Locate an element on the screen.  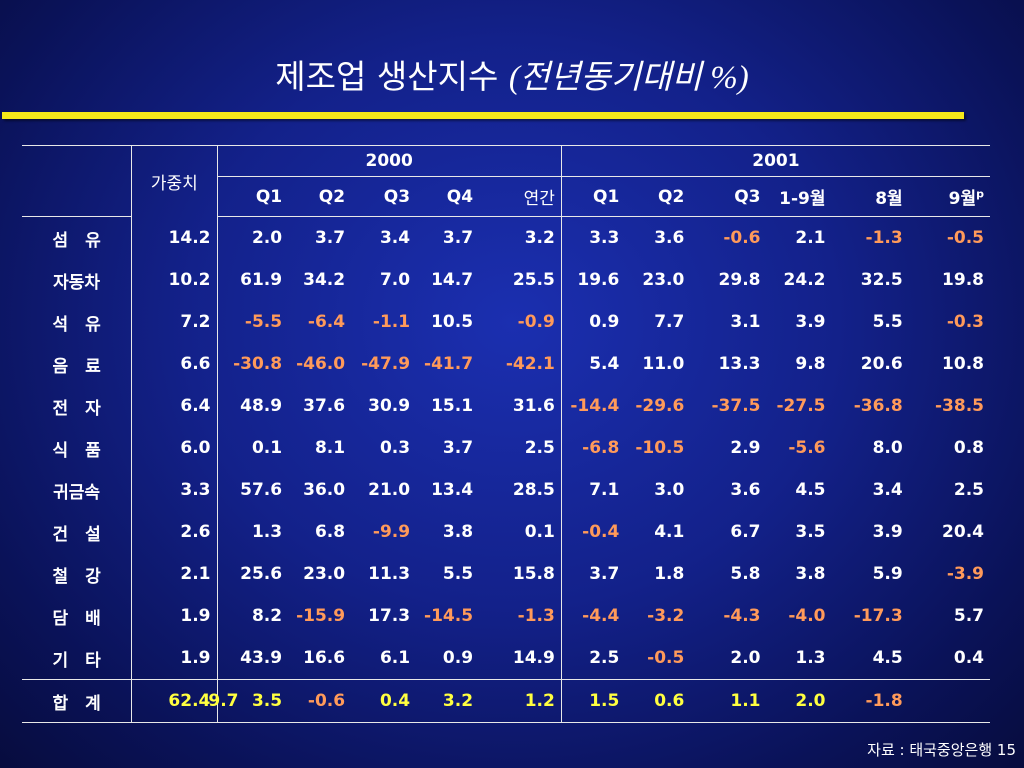
value-cell: -10.5 is located at coordinates (660, 448).